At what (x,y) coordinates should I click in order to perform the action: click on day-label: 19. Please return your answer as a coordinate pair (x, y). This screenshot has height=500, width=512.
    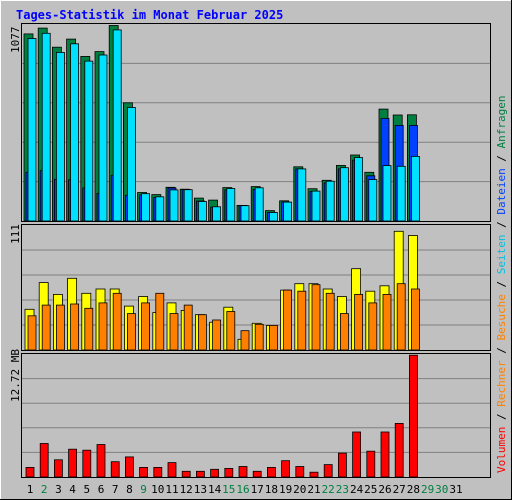
    Looking at the image, I should click on (285, 489).